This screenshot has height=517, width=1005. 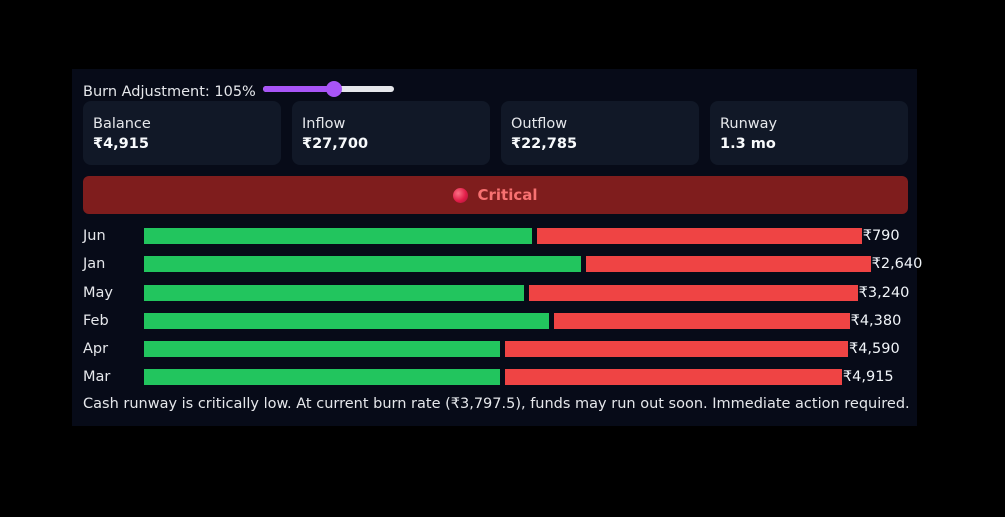 I want to click on outflow-card: Outflow ₹22,785, so click(x=600, y=133).